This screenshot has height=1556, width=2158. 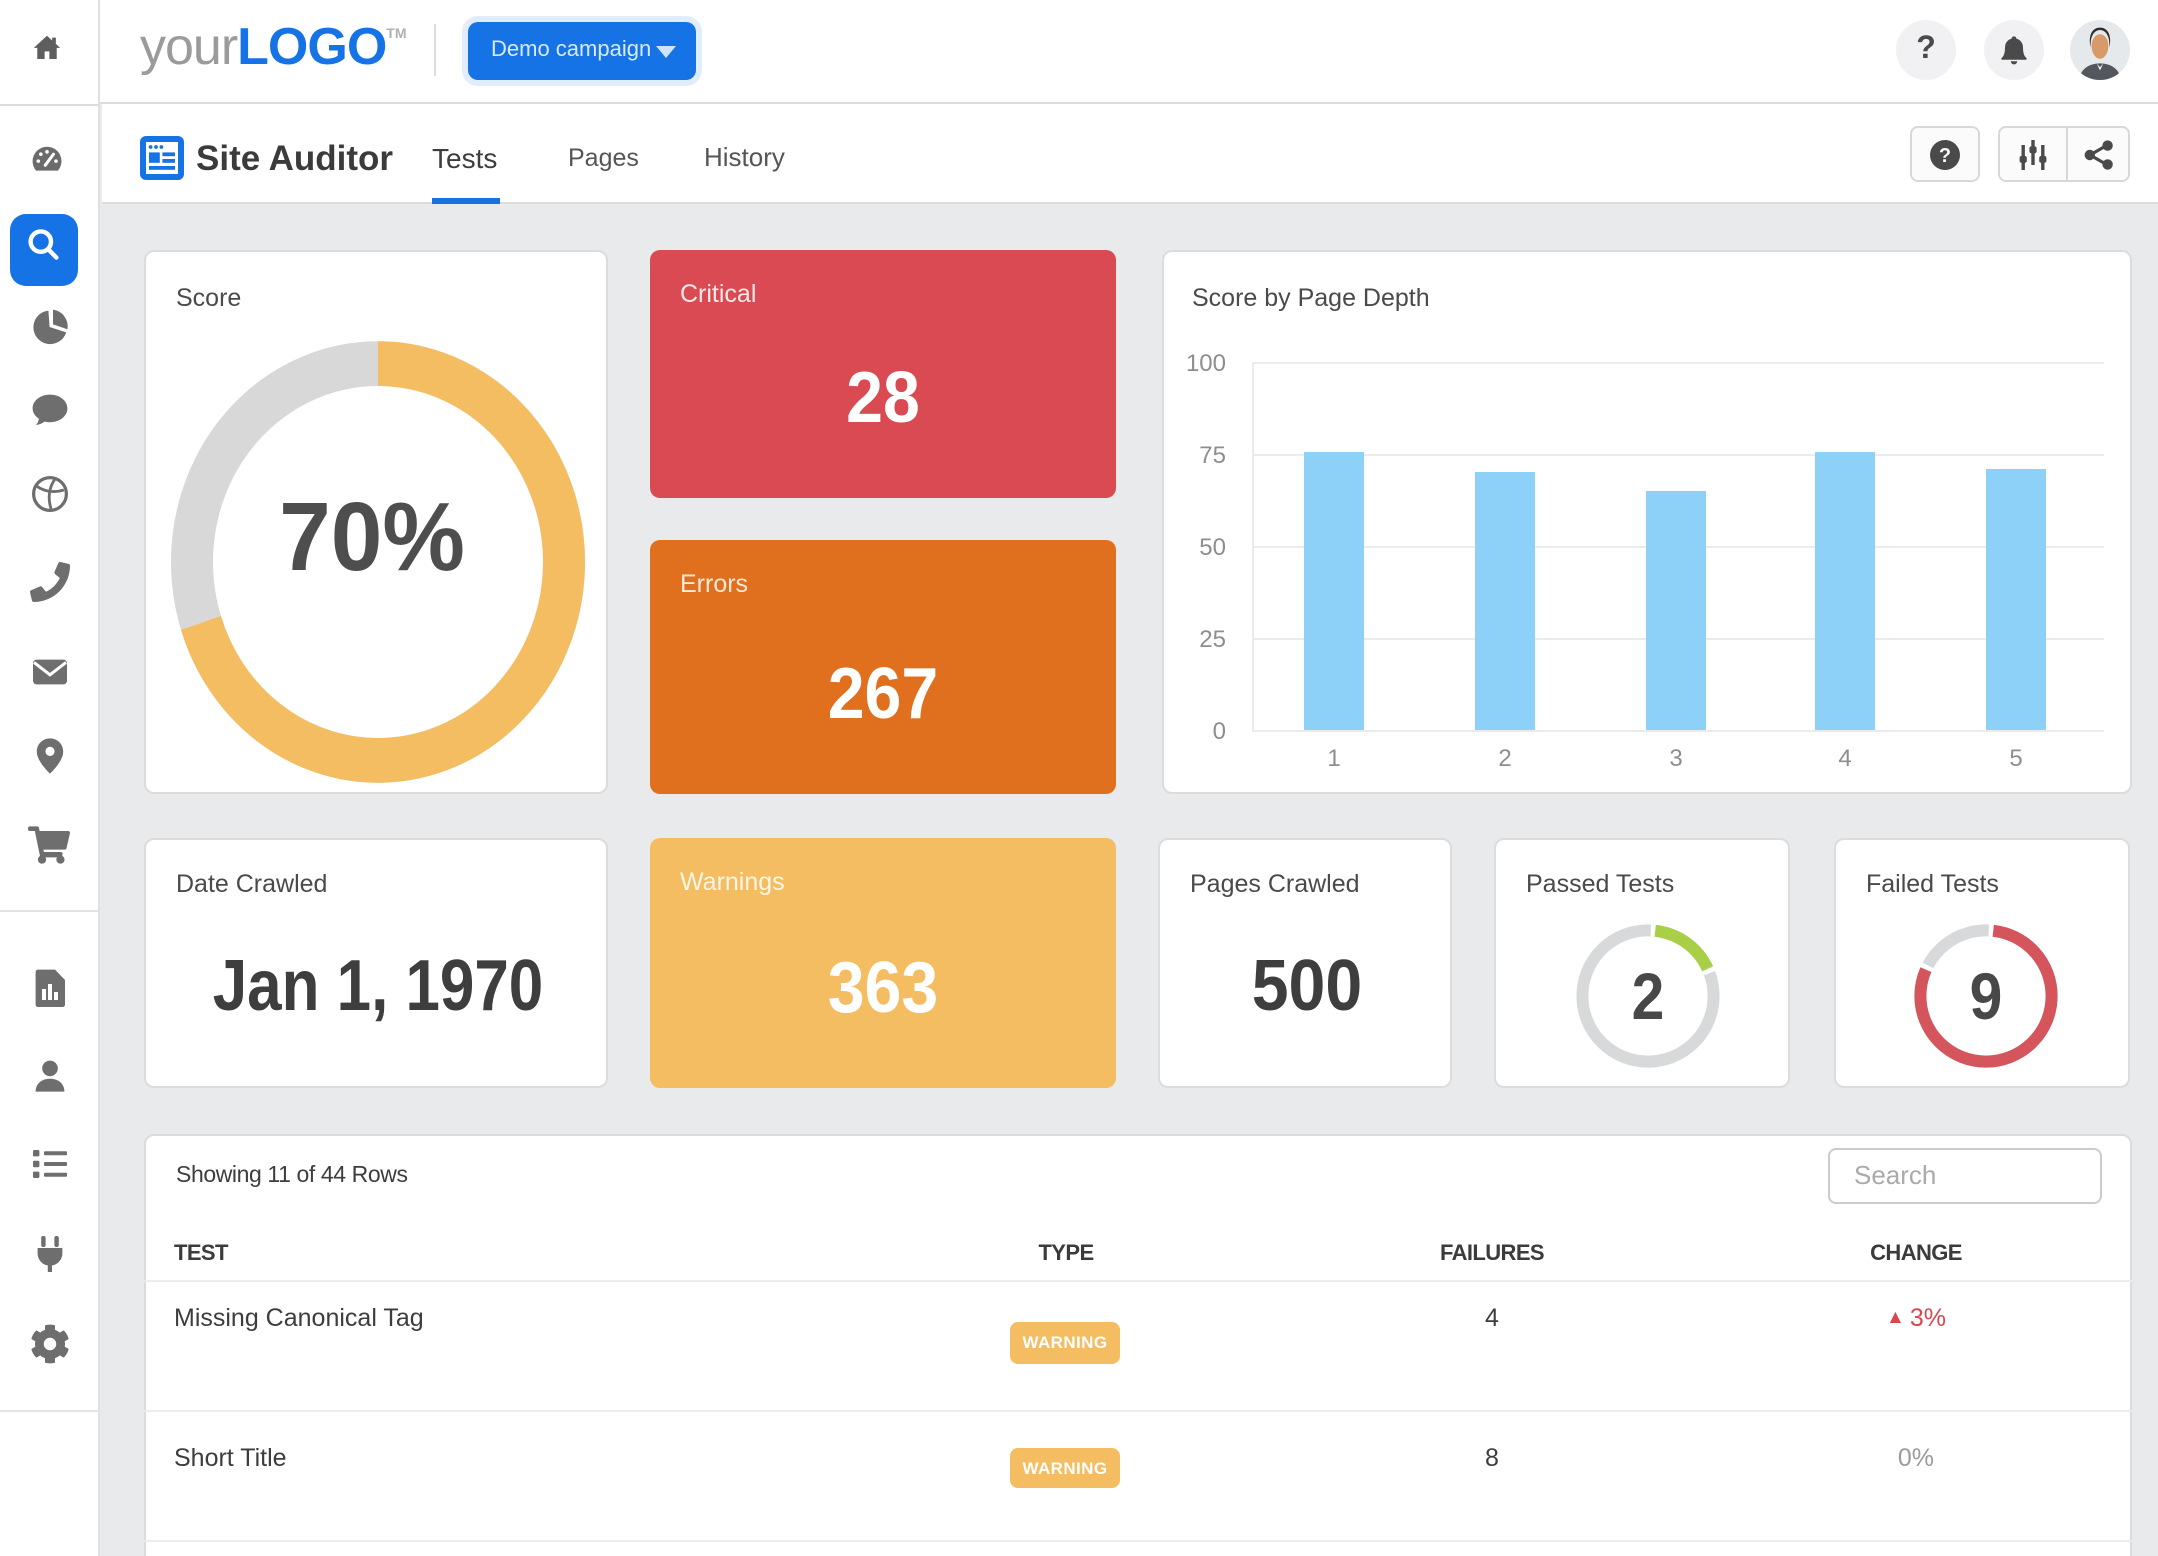 What do you see at coordinates (1212, 639) in the screenshot?
I see `svg-text: 25` at bounding box center [1212, 639].